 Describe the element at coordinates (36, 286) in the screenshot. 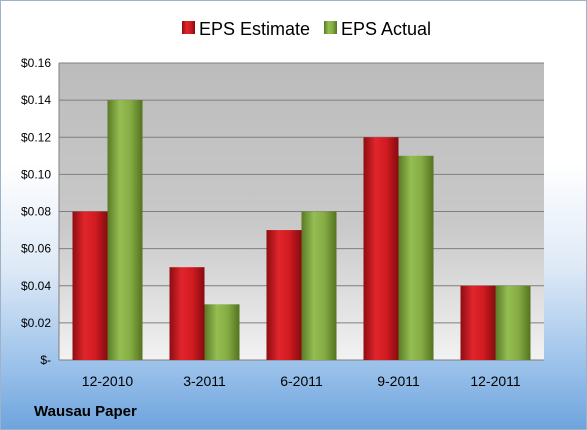

I see `y-tick-label: $0.04` at that location.